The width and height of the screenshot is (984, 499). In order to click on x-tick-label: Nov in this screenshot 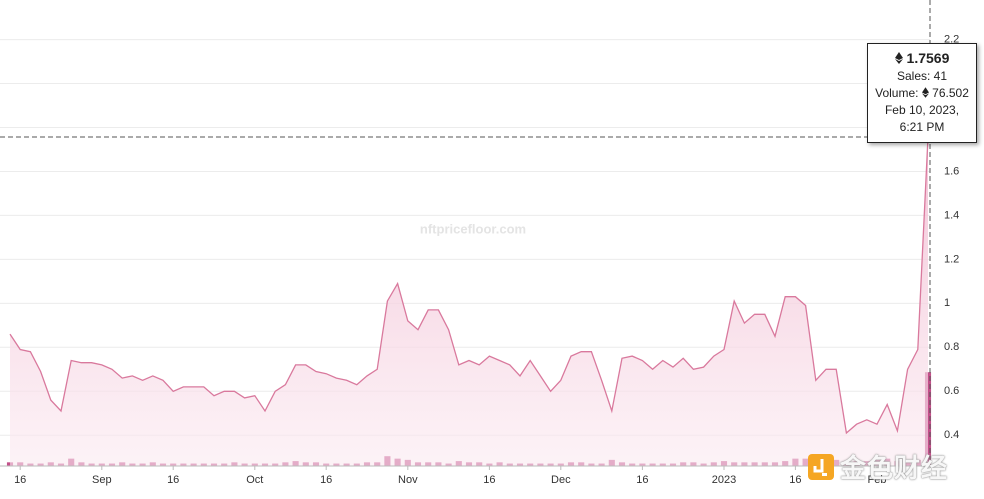, I will do `click(408, 480)`.